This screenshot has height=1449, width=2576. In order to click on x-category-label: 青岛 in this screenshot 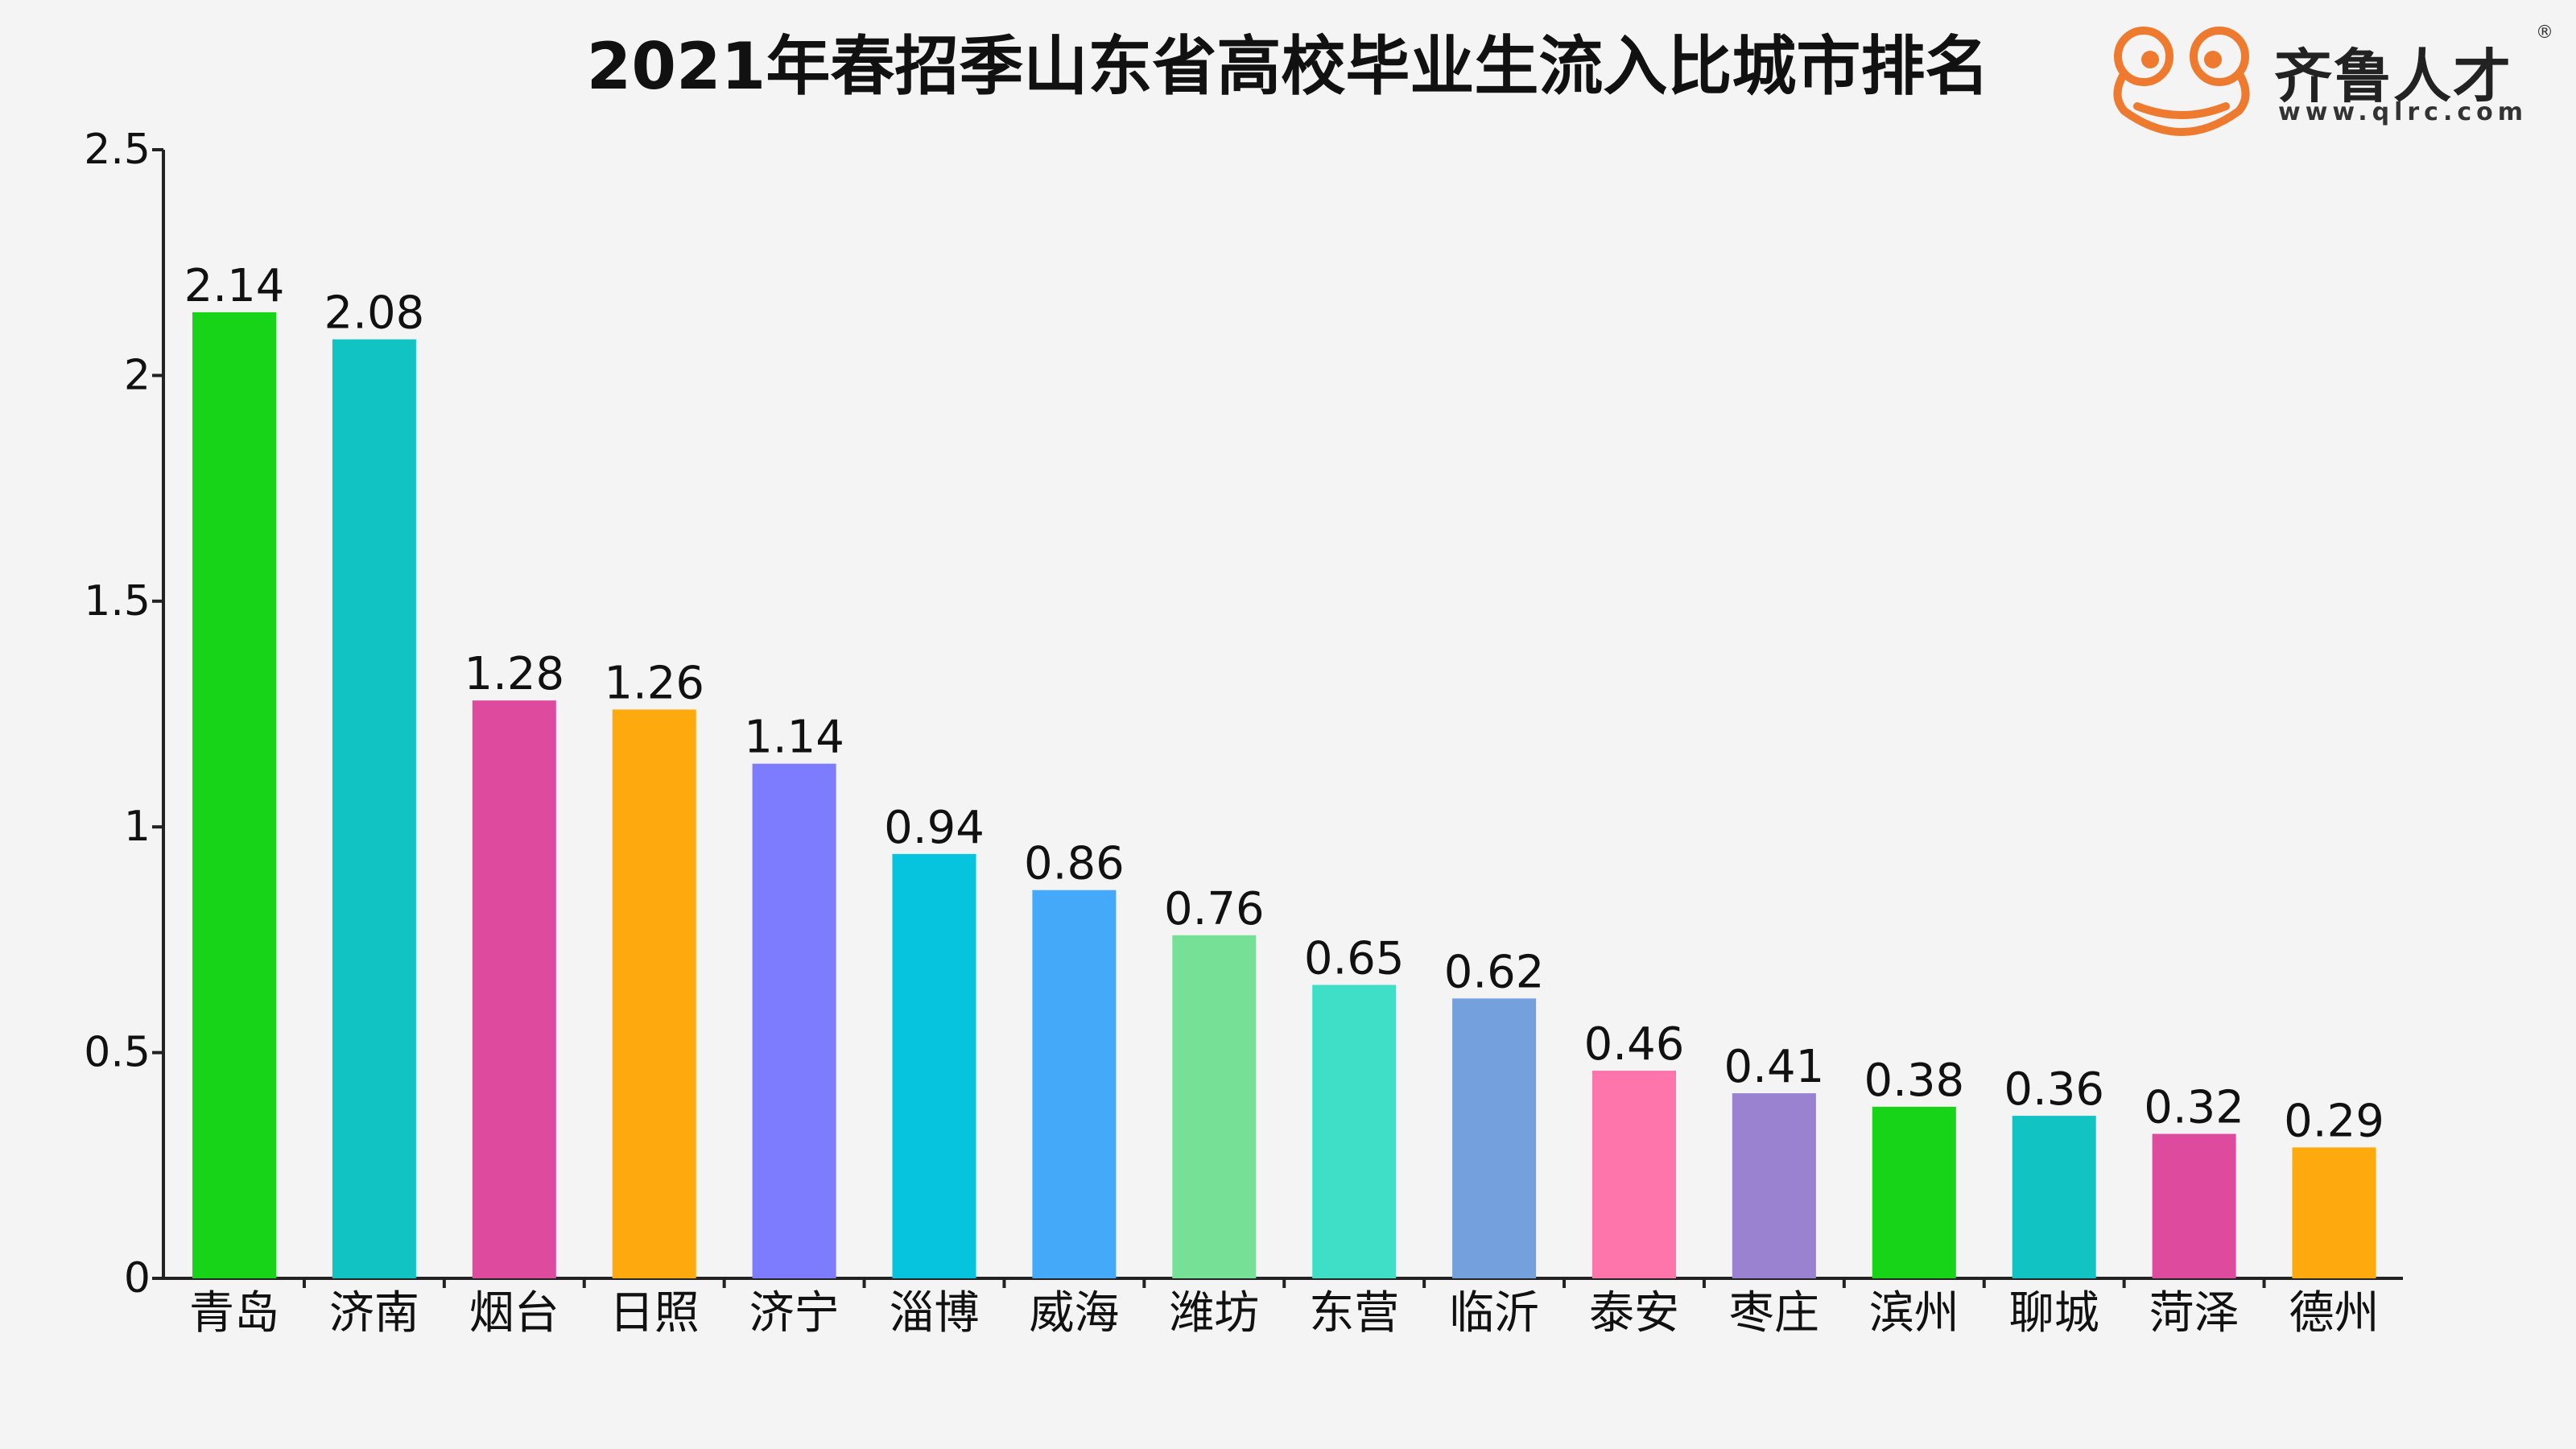, I will do `click(234, 1313)`.